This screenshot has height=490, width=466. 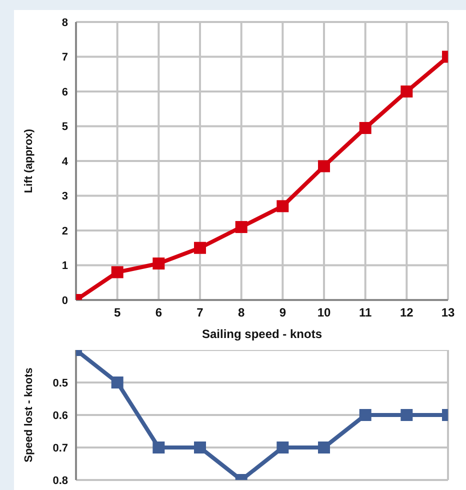 I want to click on y-tick-label: 5, so click(x=65, y=127).